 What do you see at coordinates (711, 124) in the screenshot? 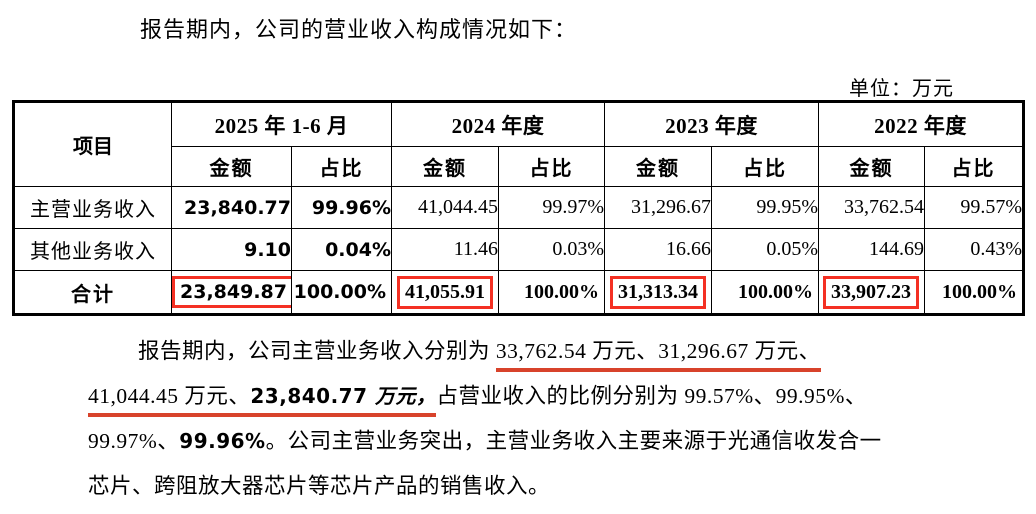
I see `col-header-period-2023: 2023 年度` at bounding box center [711, 124].